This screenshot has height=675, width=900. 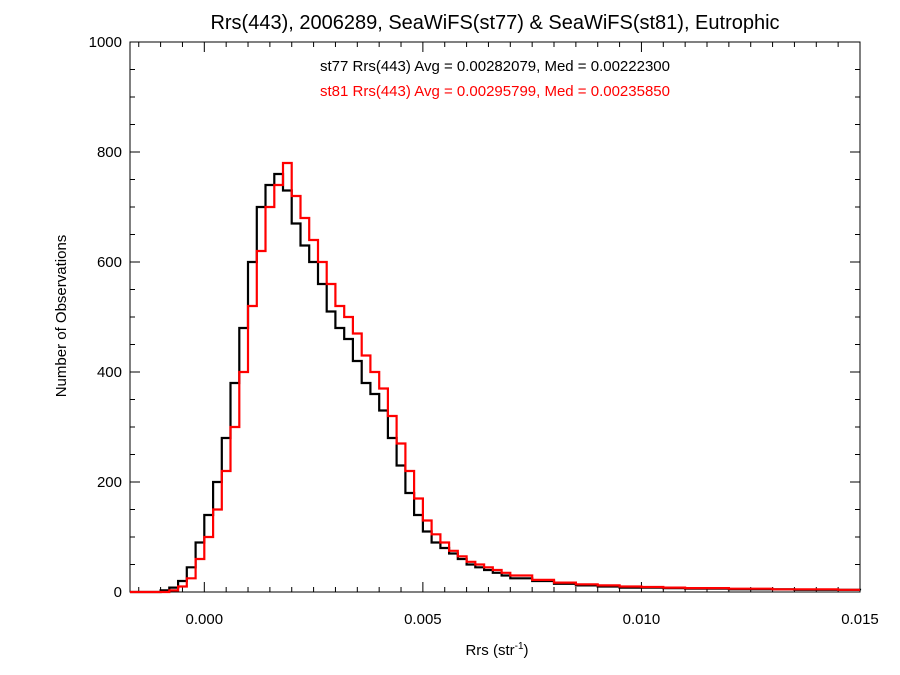 I want to click on x-axis-label: Rrs (str-1), so click(x=496, y=650).